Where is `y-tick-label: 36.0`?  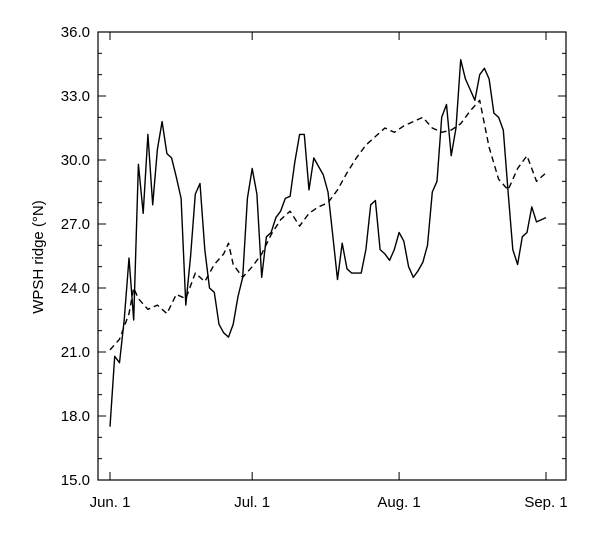 y-tick-label: 36.0 is located at coordinates (75, 32).